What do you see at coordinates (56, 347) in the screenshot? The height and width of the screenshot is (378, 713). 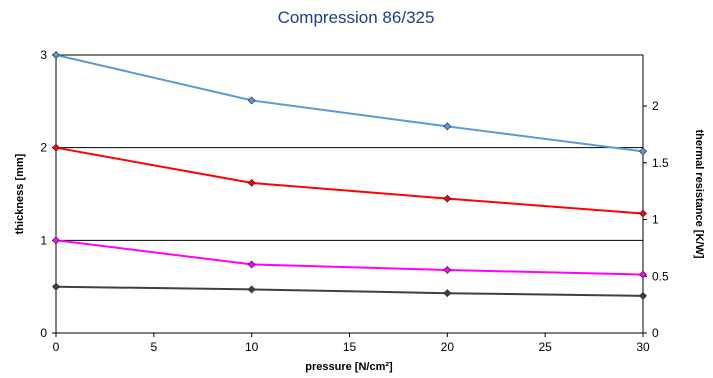 I see `x-tick-label: 0` at bounding box center [56, 347].